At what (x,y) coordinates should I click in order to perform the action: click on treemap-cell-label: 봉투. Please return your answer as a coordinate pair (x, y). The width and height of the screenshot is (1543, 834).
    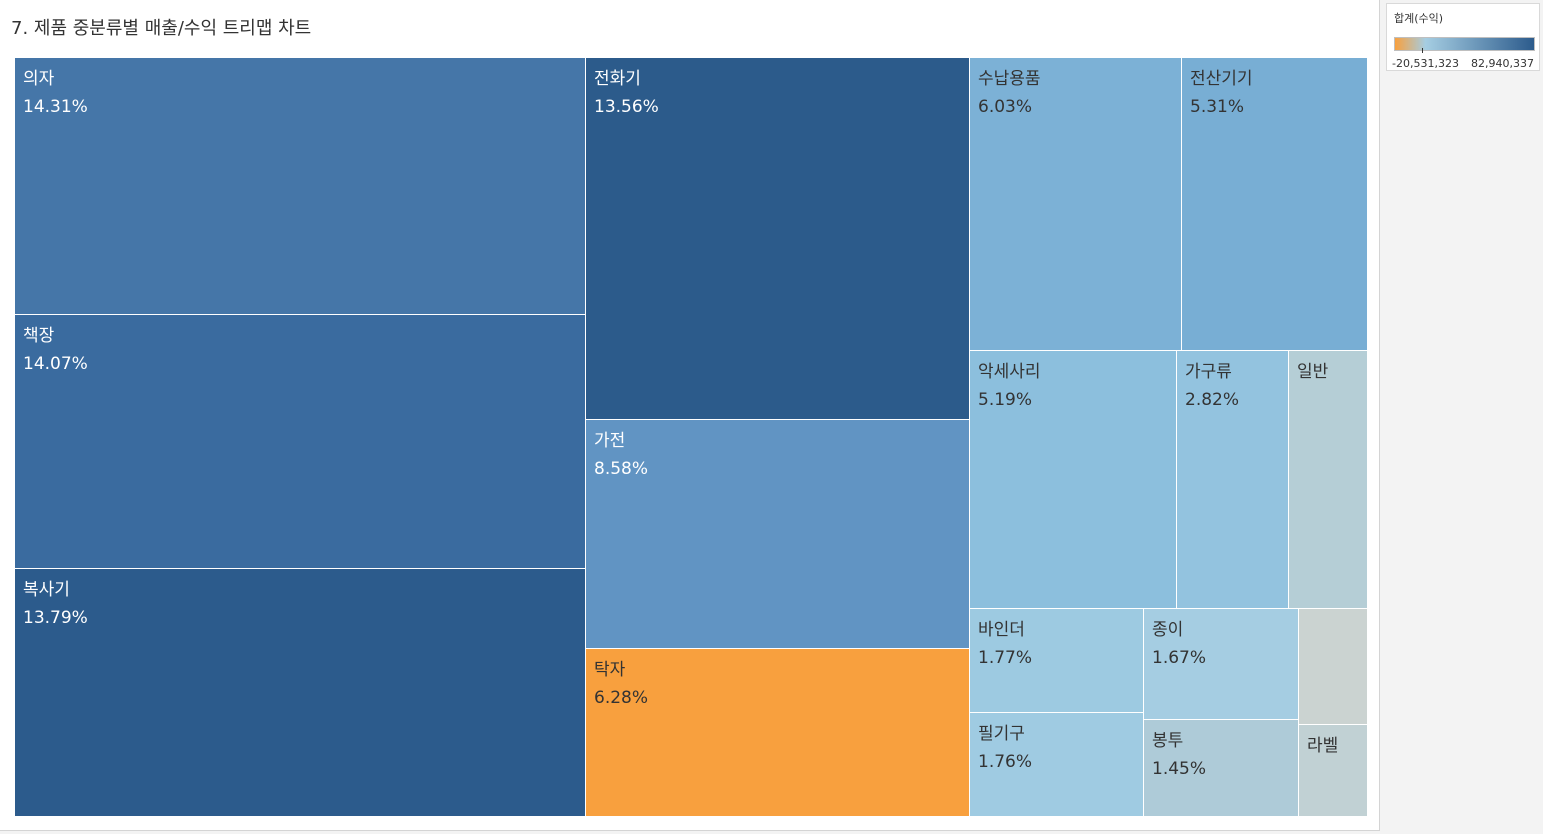
    Looking at the image, I should click on (1167, 741).